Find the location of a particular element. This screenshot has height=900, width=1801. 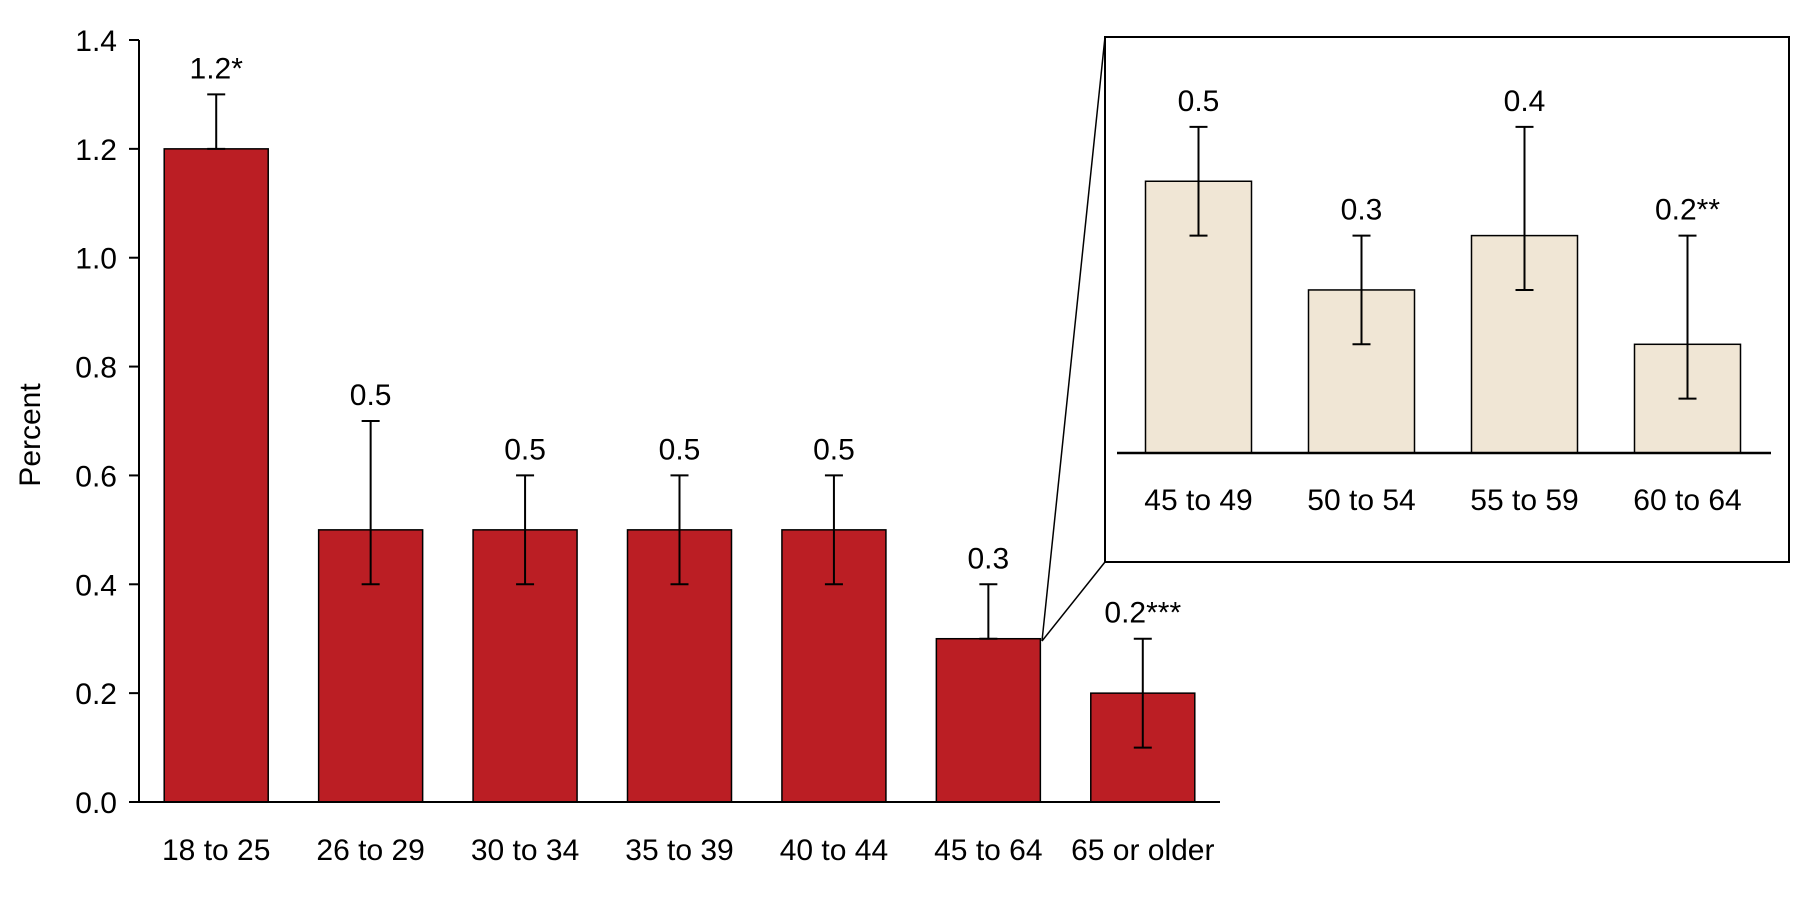

y-tick-label: 0.0 is located at coordinates (96, 803).